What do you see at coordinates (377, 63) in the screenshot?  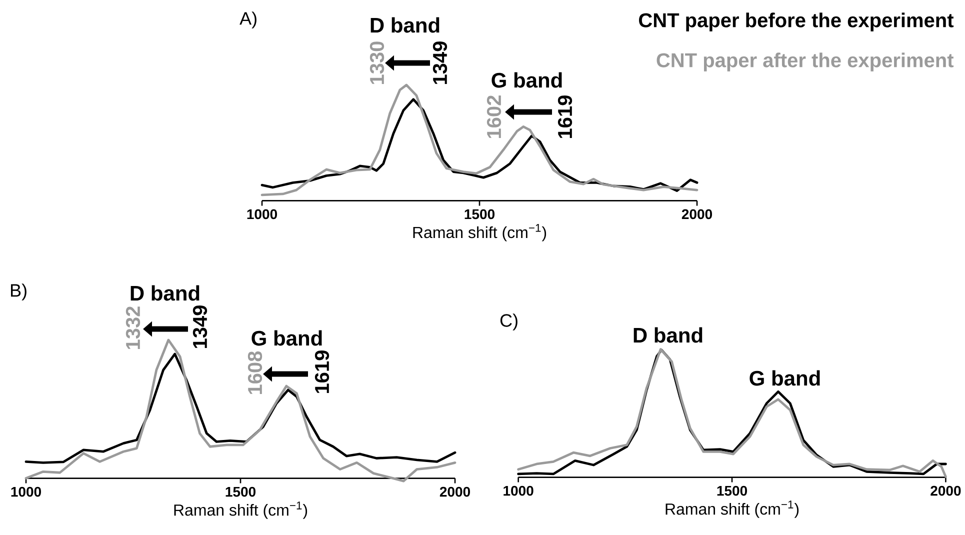 I see `text: 1330` at bounding box center [377, 63].